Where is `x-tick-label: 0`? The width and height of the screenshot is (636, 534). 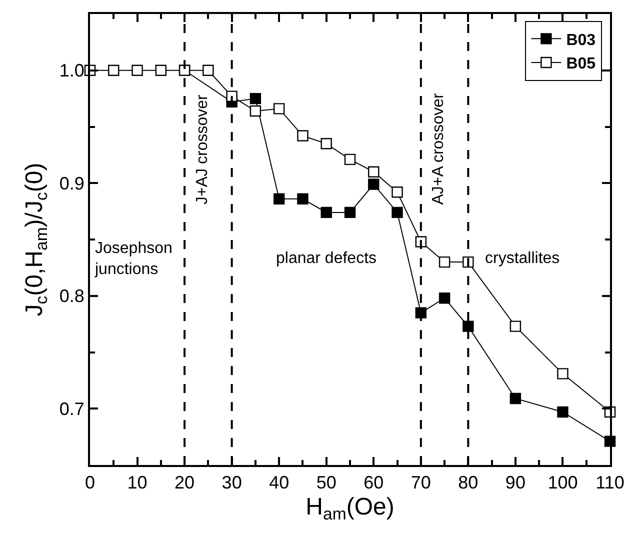 x-tick-label: 0 is located at coordinates (90, 482).